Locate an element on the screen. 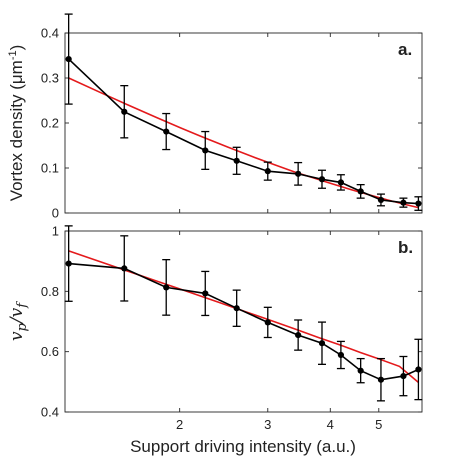  y-tick-label: 0.6 is located at coordinates (50, 351).